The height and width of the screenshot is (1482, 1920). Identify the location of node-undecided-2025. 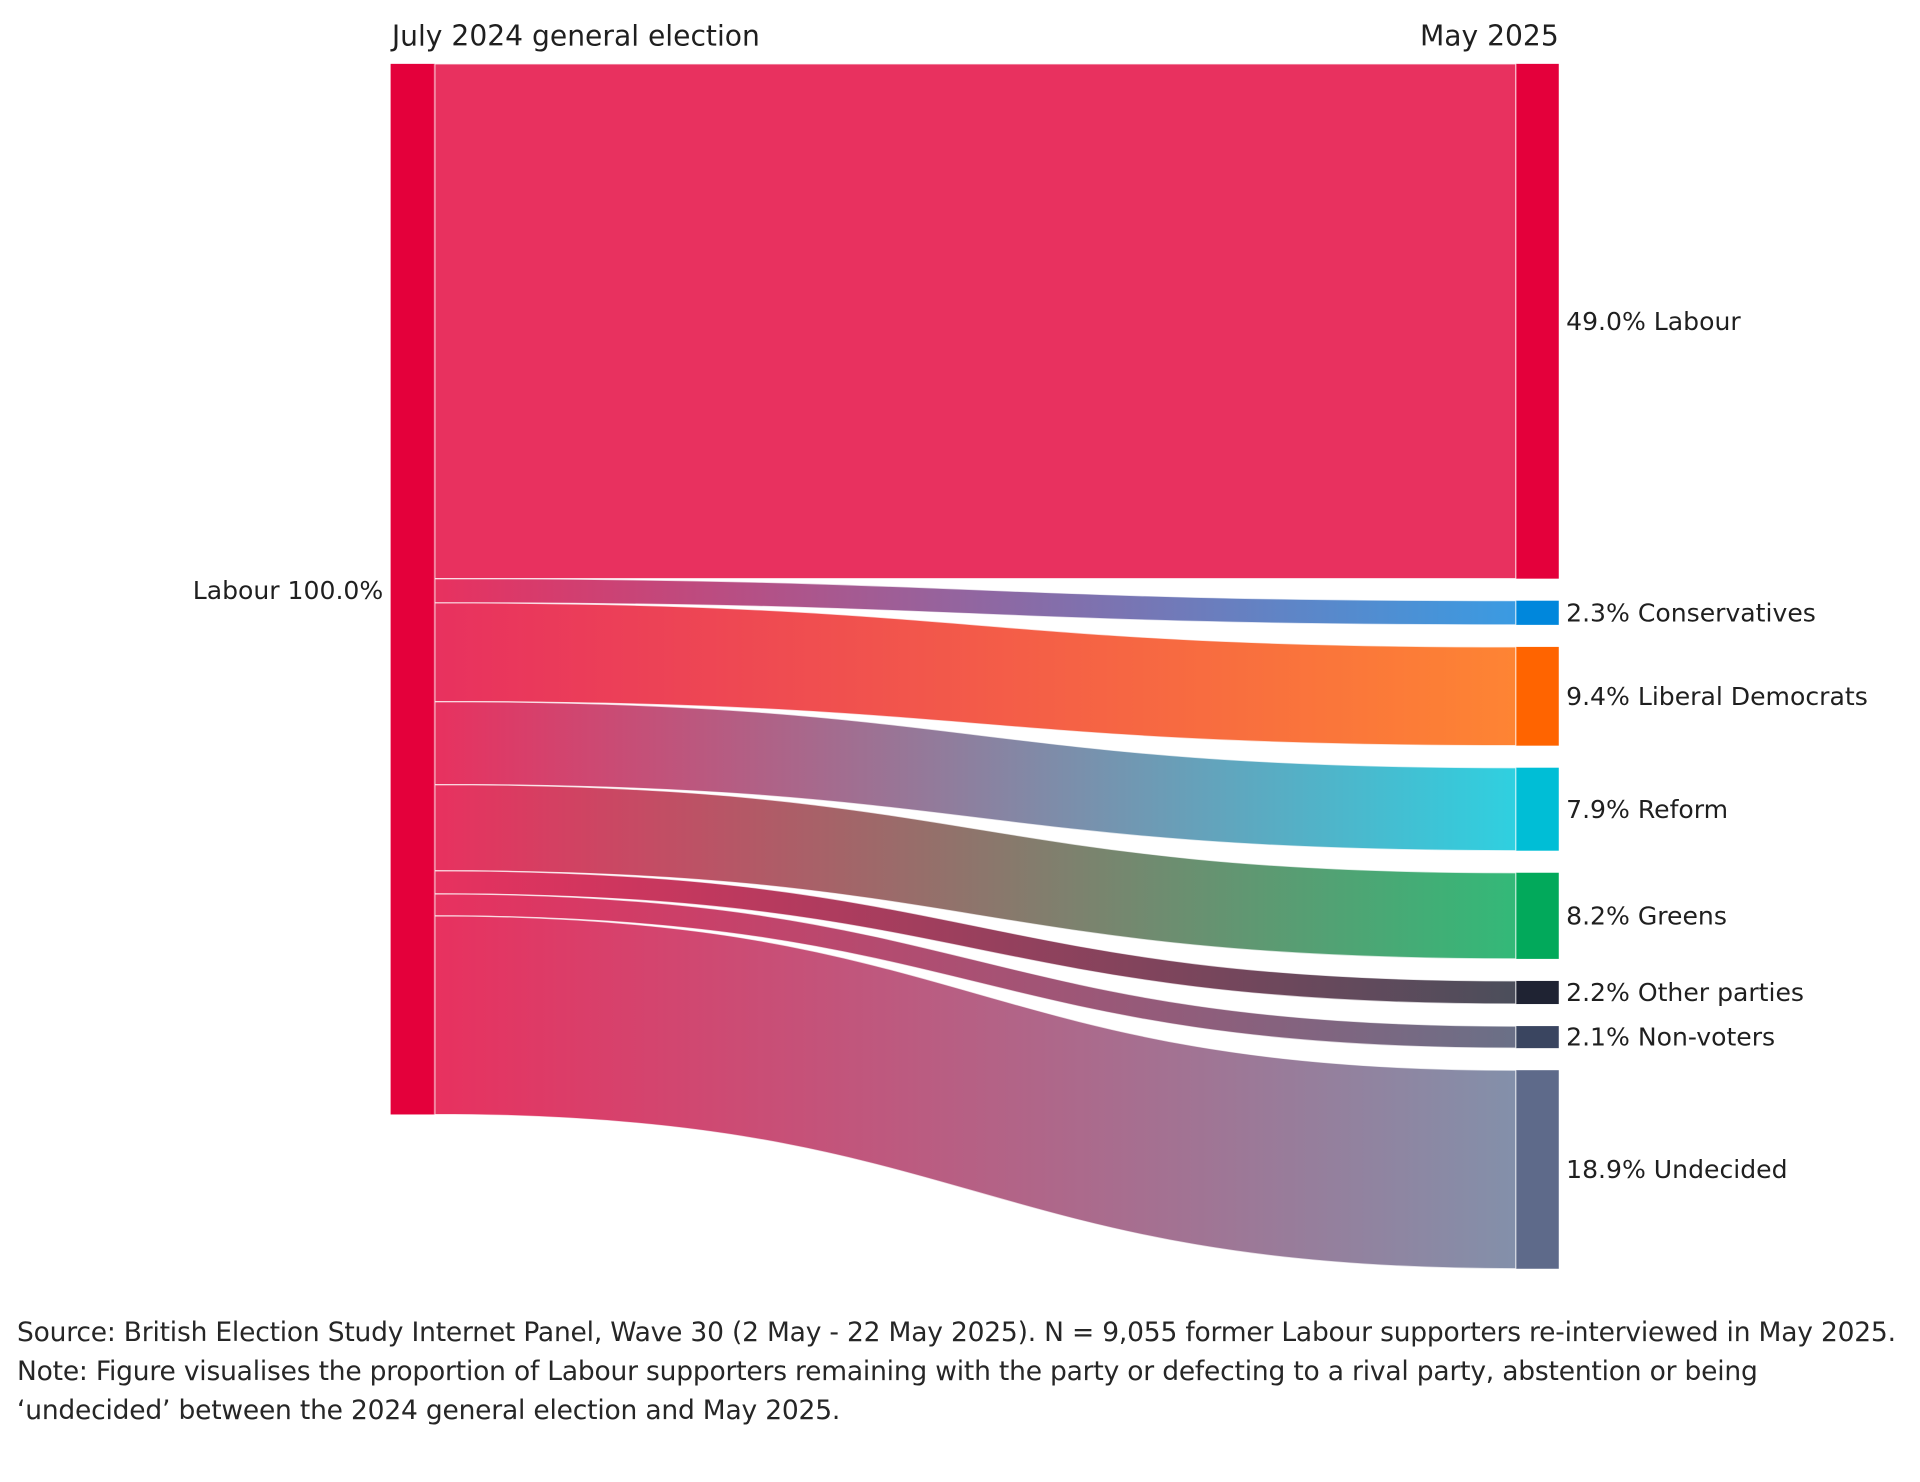
(1537, 1169).